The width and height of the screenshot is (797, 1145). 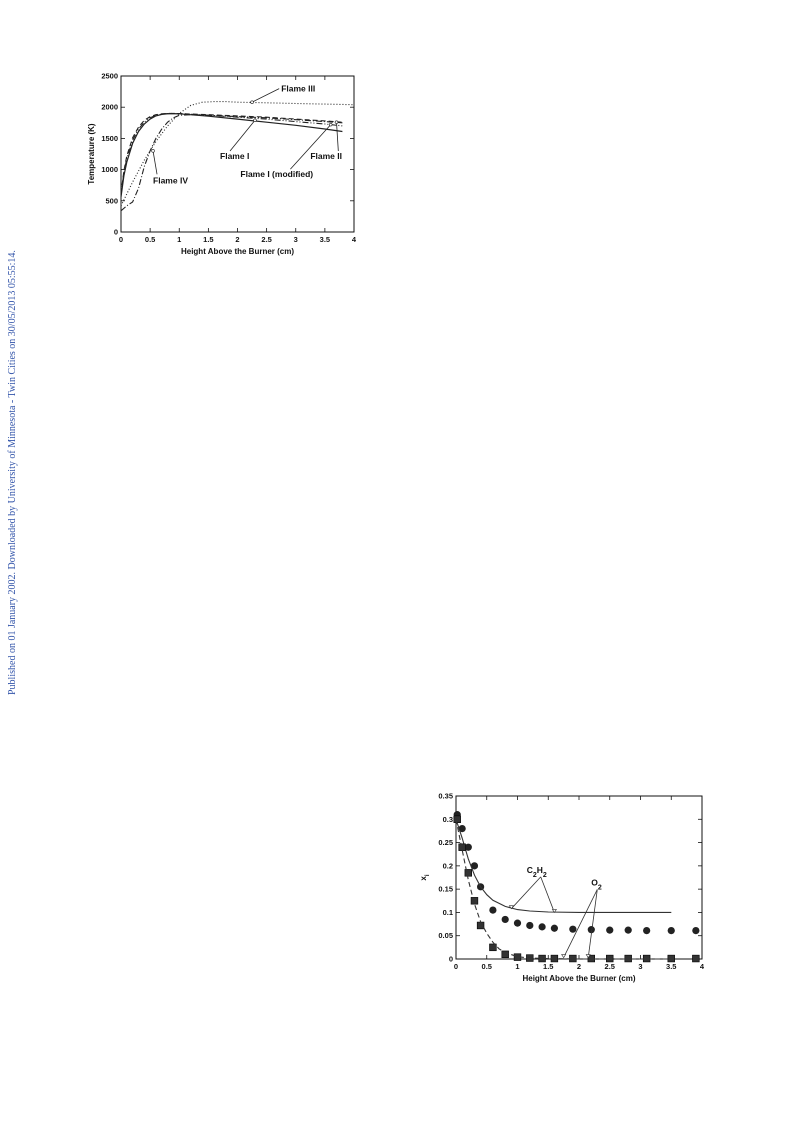 I want to click on annotation-label: Flame I, so click(x=234, y=156).